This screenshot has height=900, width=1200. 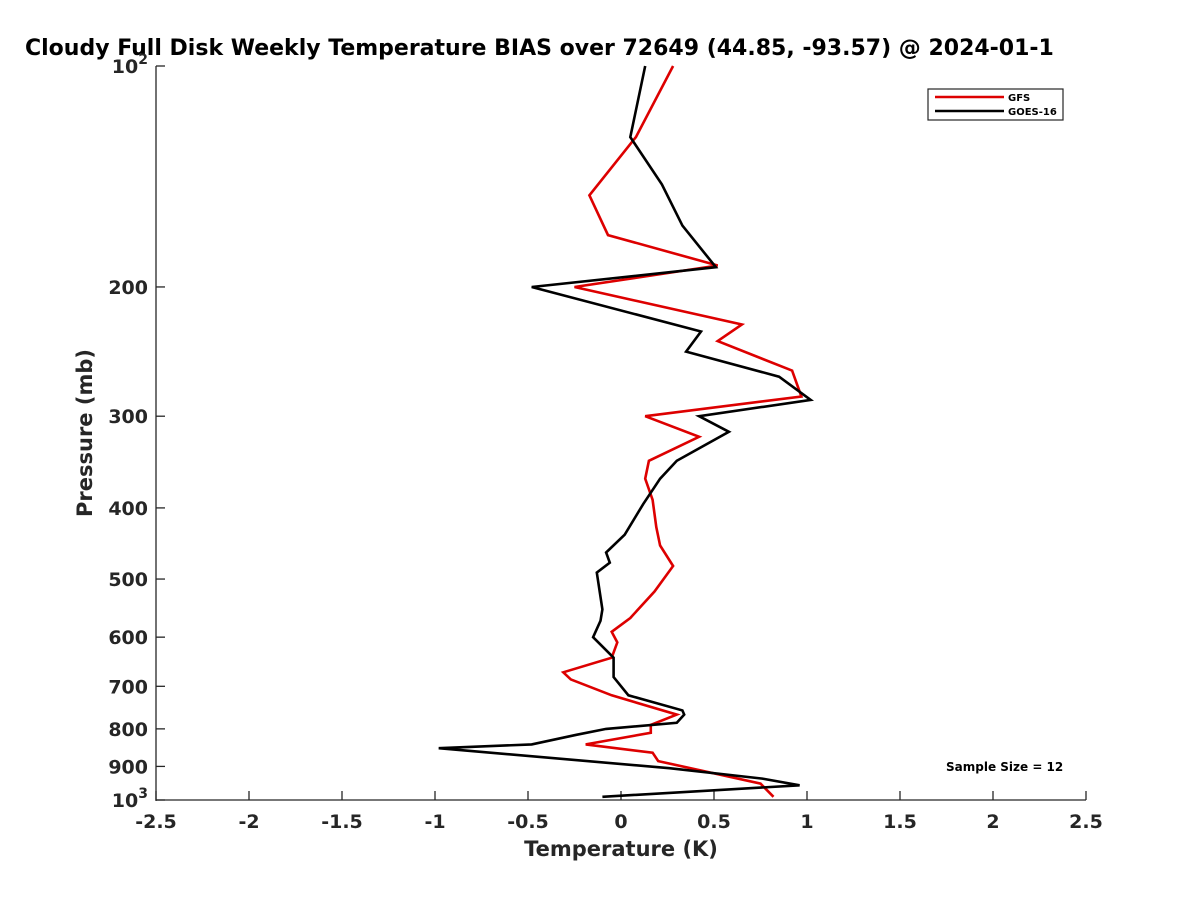 I want to click on y-tick-label: 800, so click(x=128, y=730).